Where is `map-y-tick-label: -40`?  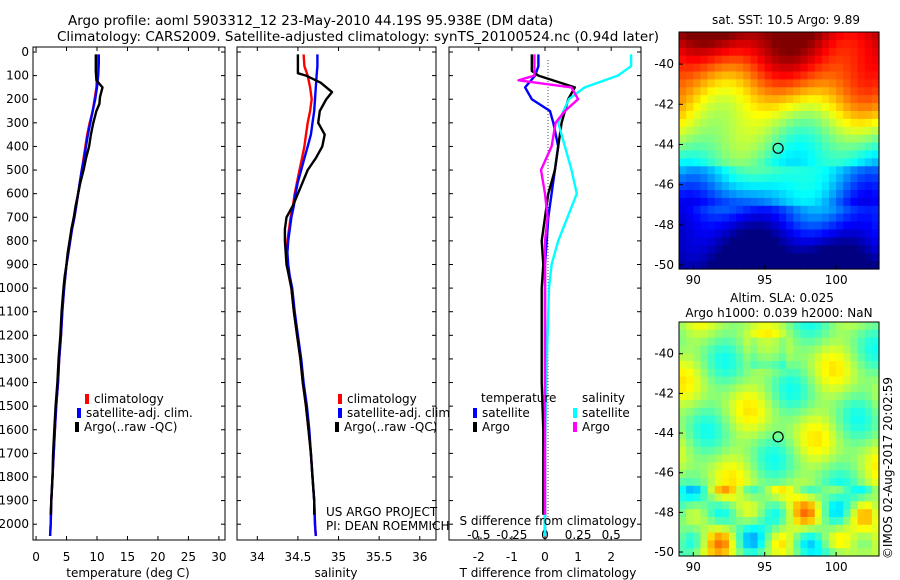
map-y-tick-label: -40 is located at coordinates (664, 354).